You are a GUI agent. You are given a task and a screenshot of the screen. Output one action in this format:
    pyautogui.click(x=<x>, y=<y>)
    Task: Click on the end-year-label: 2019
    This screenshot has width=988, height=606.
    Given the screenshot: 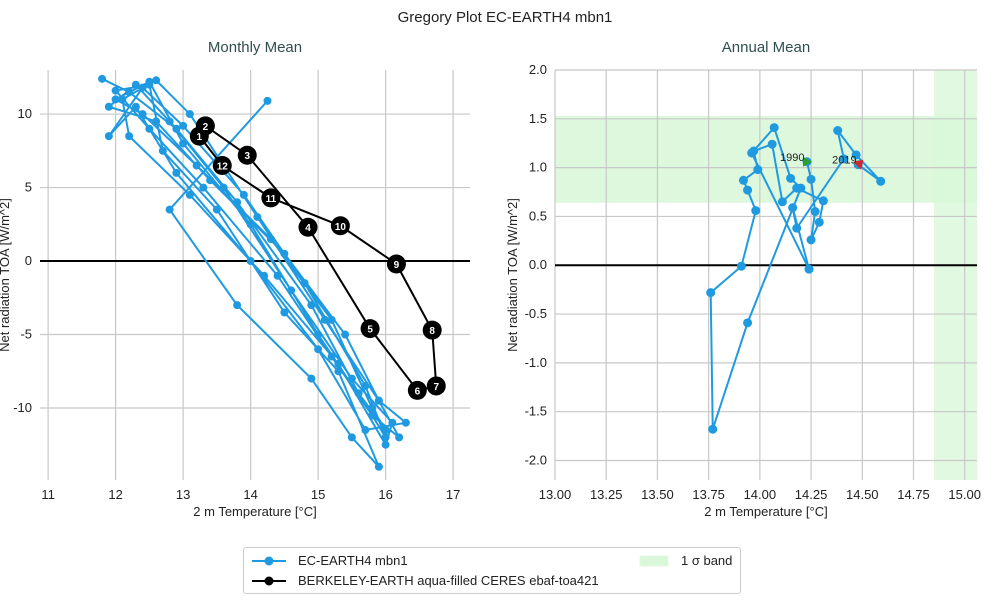 What is the action you would take?
    pyautogui.click(x=844, y=161)
    